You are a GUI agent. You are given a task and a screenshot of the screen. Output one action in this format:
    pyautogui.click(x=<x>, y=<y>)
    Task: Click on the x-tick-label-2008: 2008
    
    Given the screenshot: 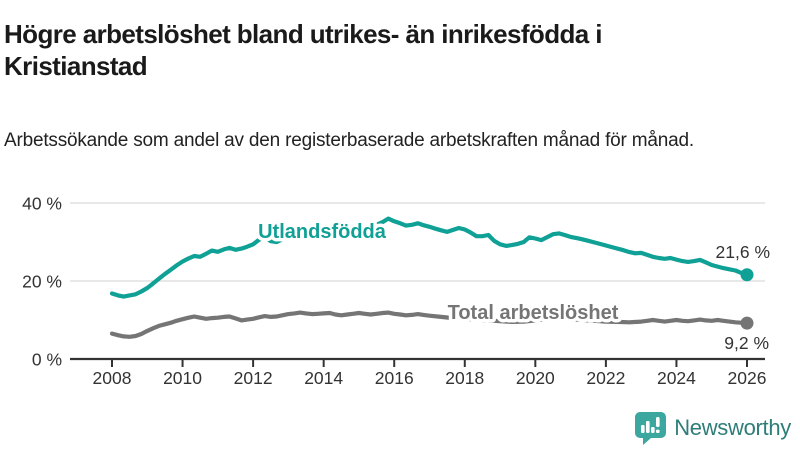 What is the action you would take?
    pyautogui.click(x=112, y=378)
    